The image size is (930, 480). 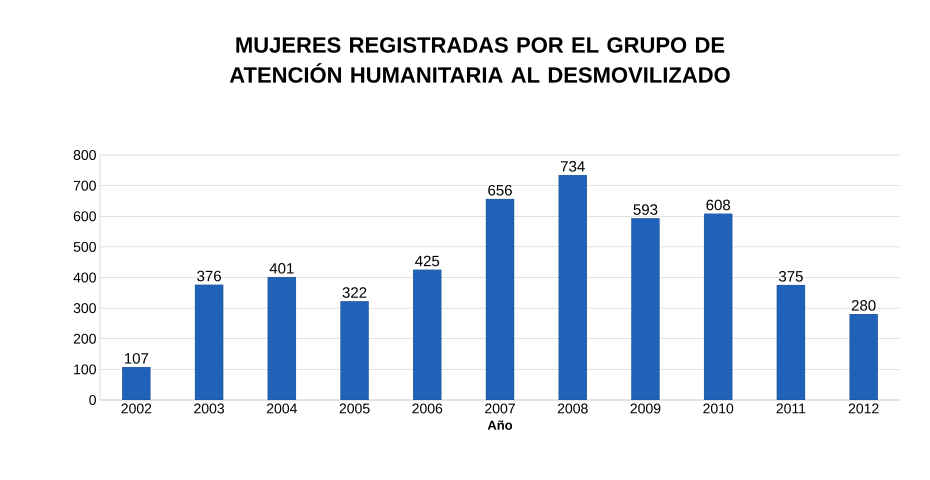 What do you see at coordinates (718, 205) in the screenshot?
I see `data-label: 608` at bounding box center [718, 205].